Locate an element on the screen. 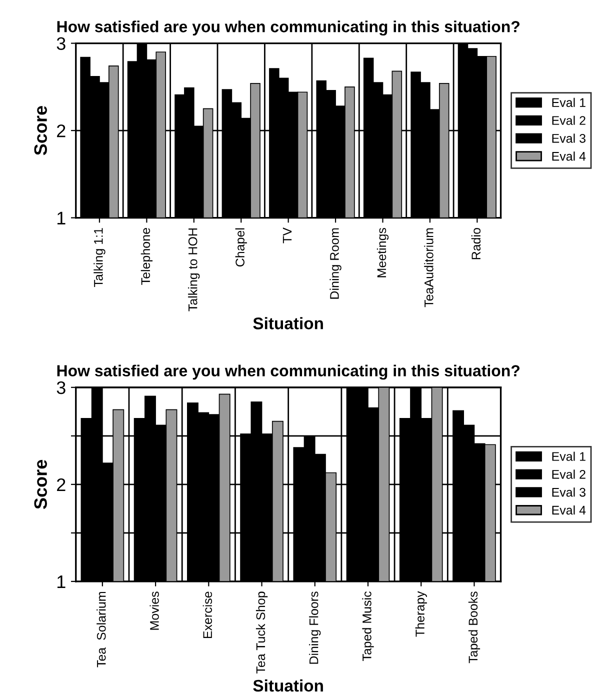 The image size is (607, 698). x-tick-label: Meetings is located at coordinates (382, 253).